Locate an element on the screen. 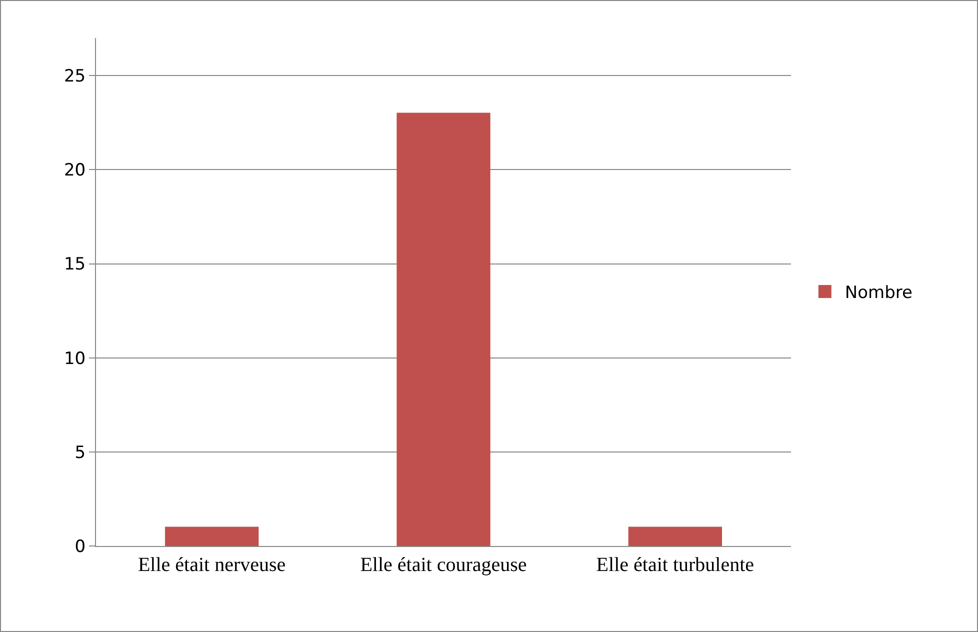 The image size is (978, 632). legend-label: Nombre is located at coordinates (878, 293).